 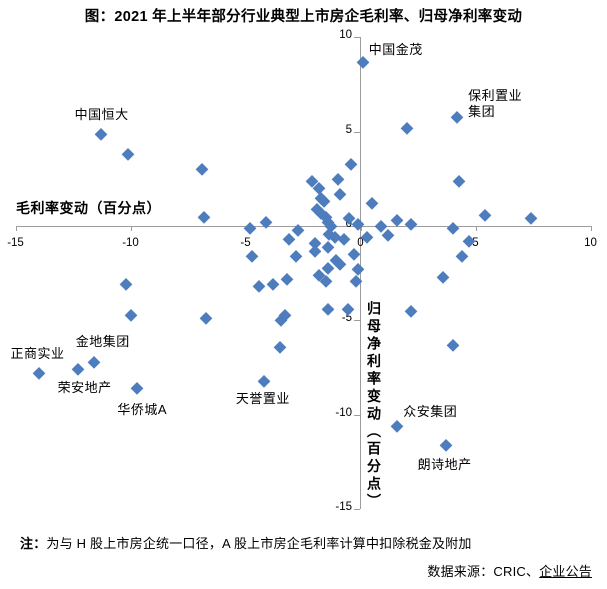 What do you see at coordinates (343, 412) in the screenshot?
I see `y-tick-label: -10` at bounding box center [343, 412].